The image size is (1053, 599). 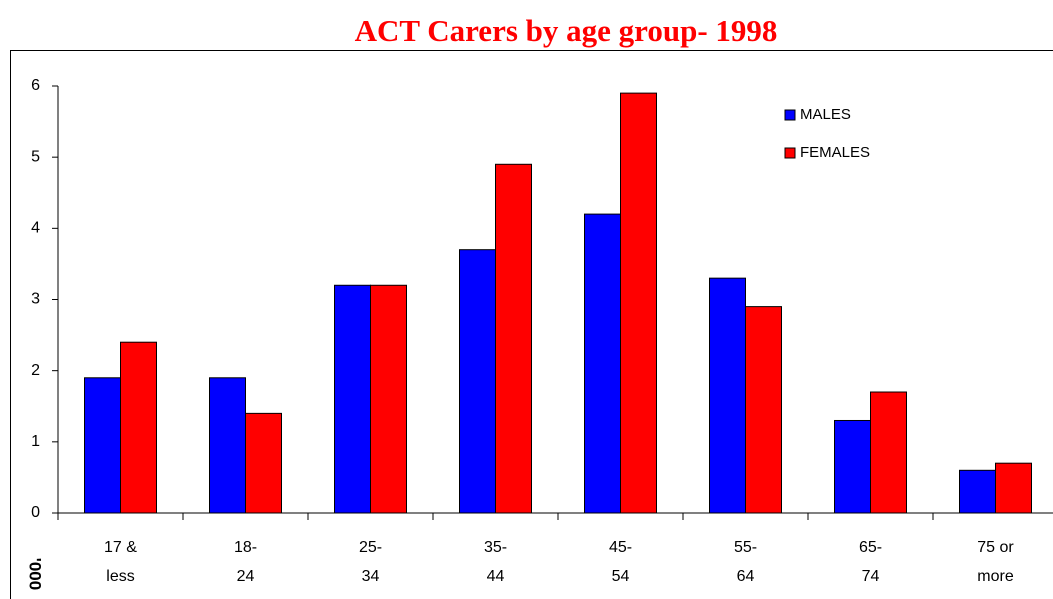 What do you see at coordinates (870, 547) in the screenshot?
I see `x-tick-label: 65-` at bounding box center [870, 547].